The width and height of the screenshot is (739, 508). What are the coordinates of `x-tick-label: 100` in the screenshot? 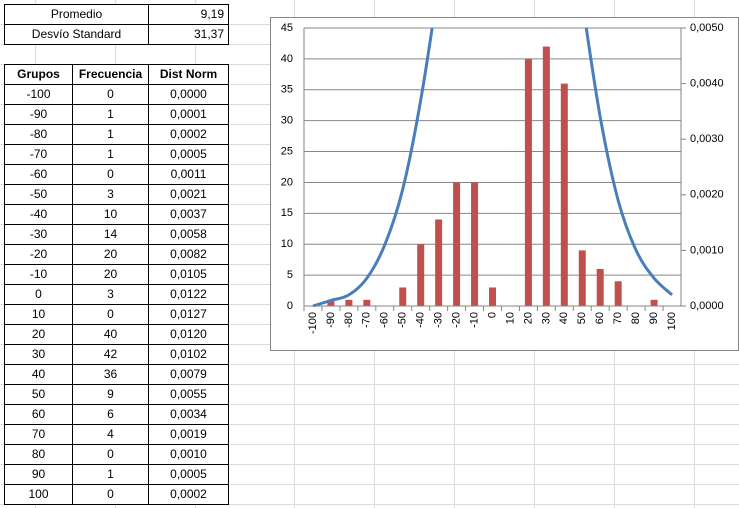 It's located at (672, 321).